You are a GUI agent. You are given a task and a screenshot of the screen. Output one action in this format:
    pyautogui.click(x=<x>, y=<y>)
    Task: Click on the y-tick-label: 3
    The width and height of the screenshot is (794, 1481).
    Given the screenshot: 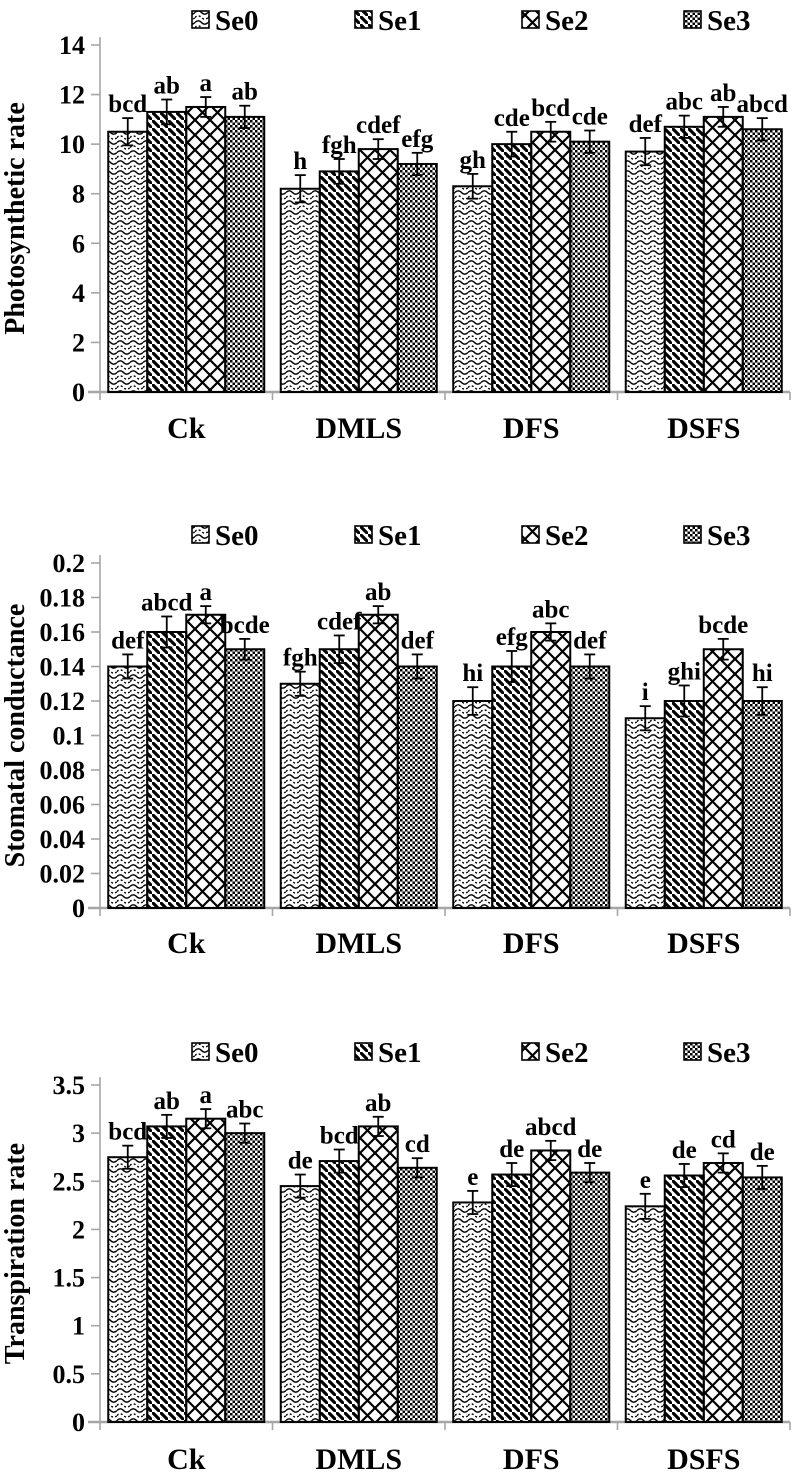 What is the action you would take?
    pyautogui.click(x=78, y=1133)
    